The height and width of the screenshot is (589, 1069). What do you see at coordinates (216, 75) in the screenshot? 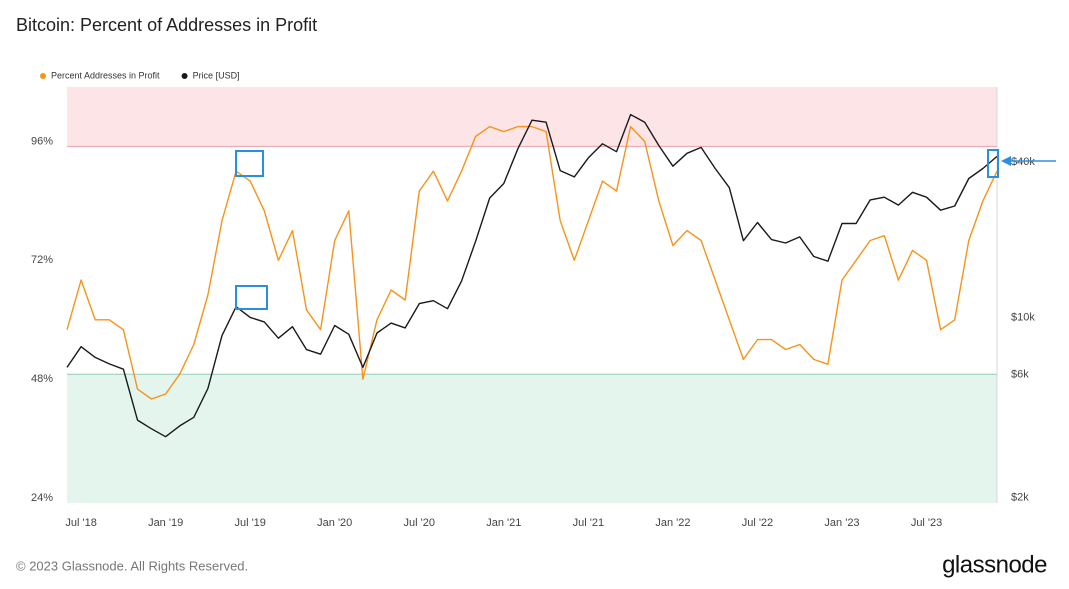
I see `legend-label: Price [USD]` at bounding box center [216, 75].